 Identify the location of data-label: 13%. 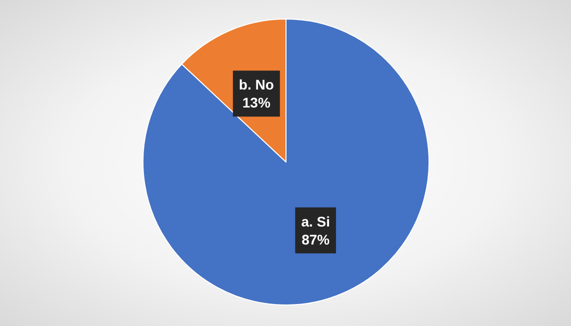
(256, 102).